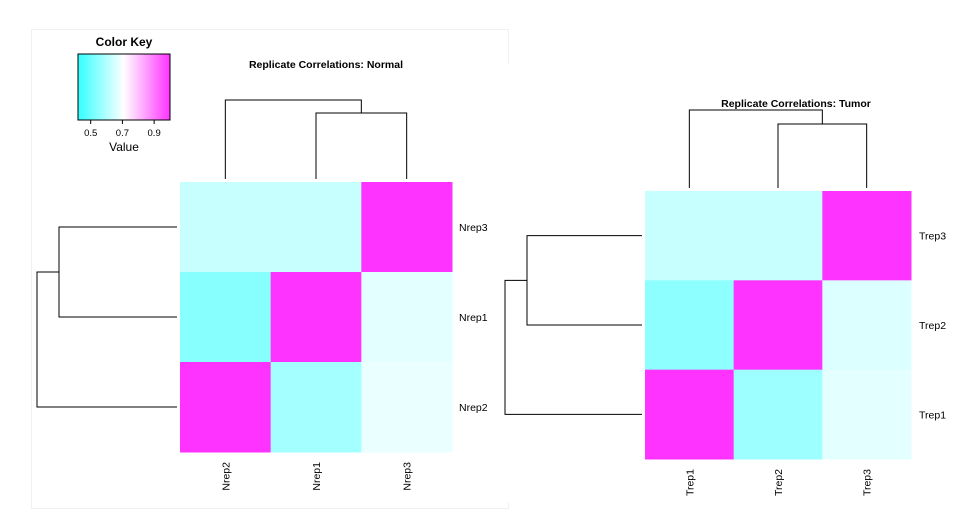  I want to click on column-label: Trep2, so click(779, 482).